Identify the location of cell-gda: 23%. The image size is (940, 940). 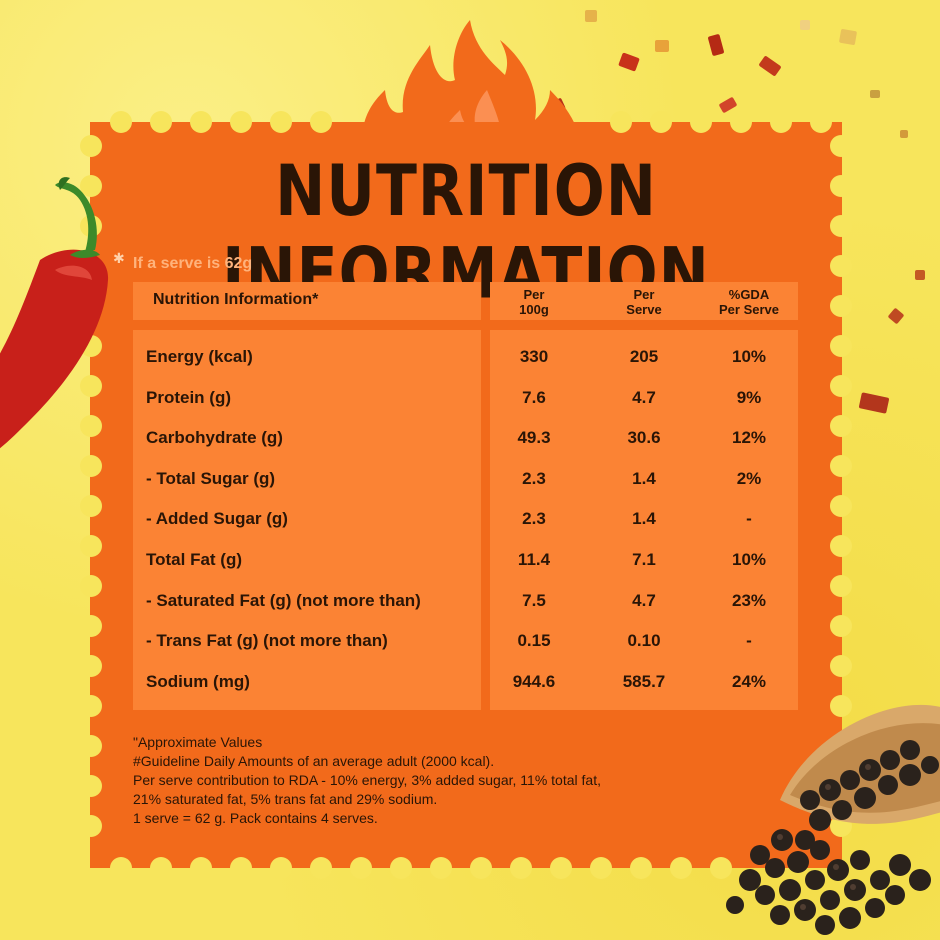
(749, 600).